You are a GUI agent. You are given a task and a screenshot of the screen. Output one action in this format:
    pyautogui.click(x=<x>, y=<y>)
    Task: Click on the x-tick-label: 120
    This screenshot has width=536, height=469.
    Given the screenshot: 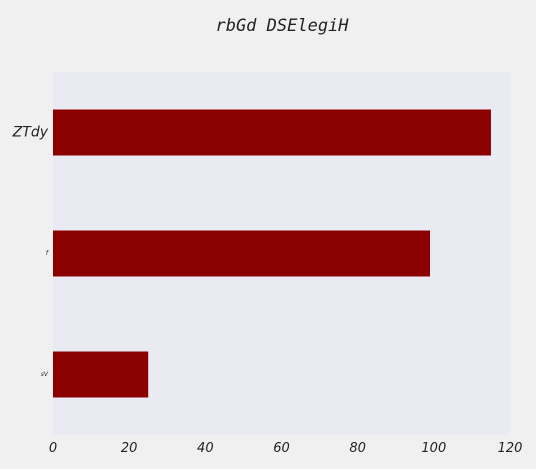 What is the action you would take?
    pyautogui.click(x=510, y=448)
    